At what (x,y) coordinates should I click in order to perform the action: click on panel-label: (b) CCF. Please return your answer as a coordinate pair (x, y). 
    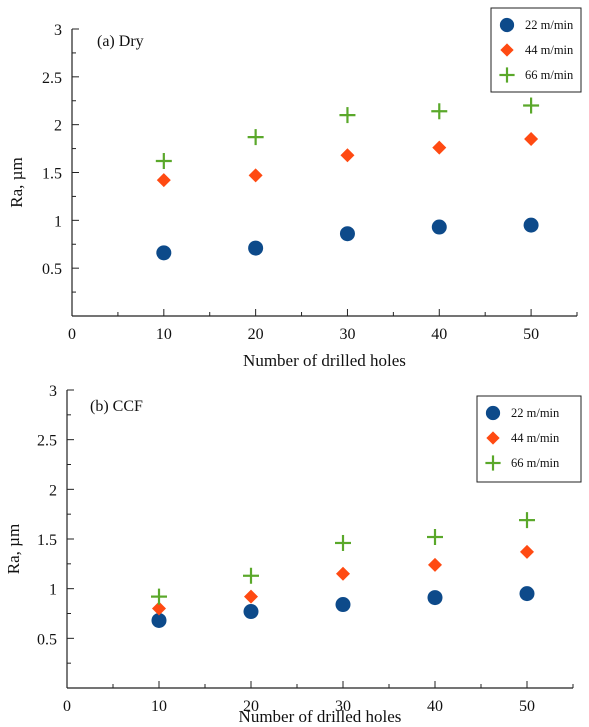
    Looking at the image, I should click on (116, 406).